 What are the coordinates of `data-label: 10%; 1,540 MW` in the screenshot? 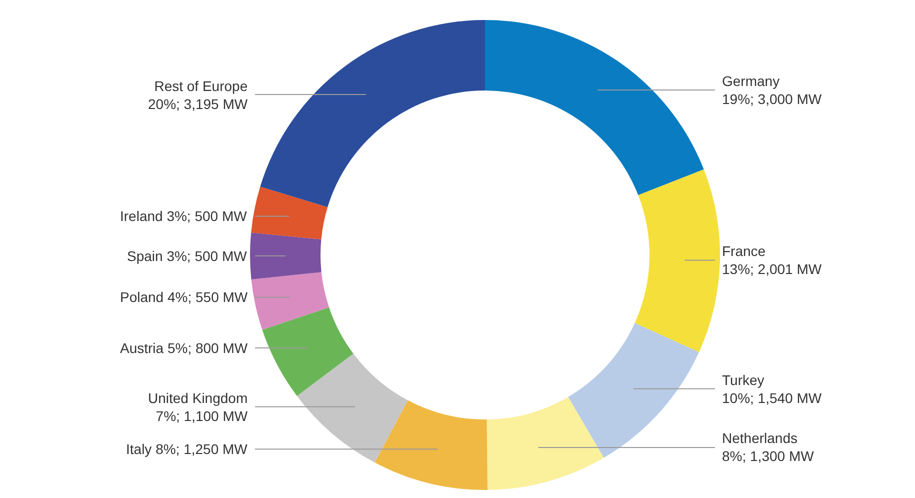 It's located at (772, 398).